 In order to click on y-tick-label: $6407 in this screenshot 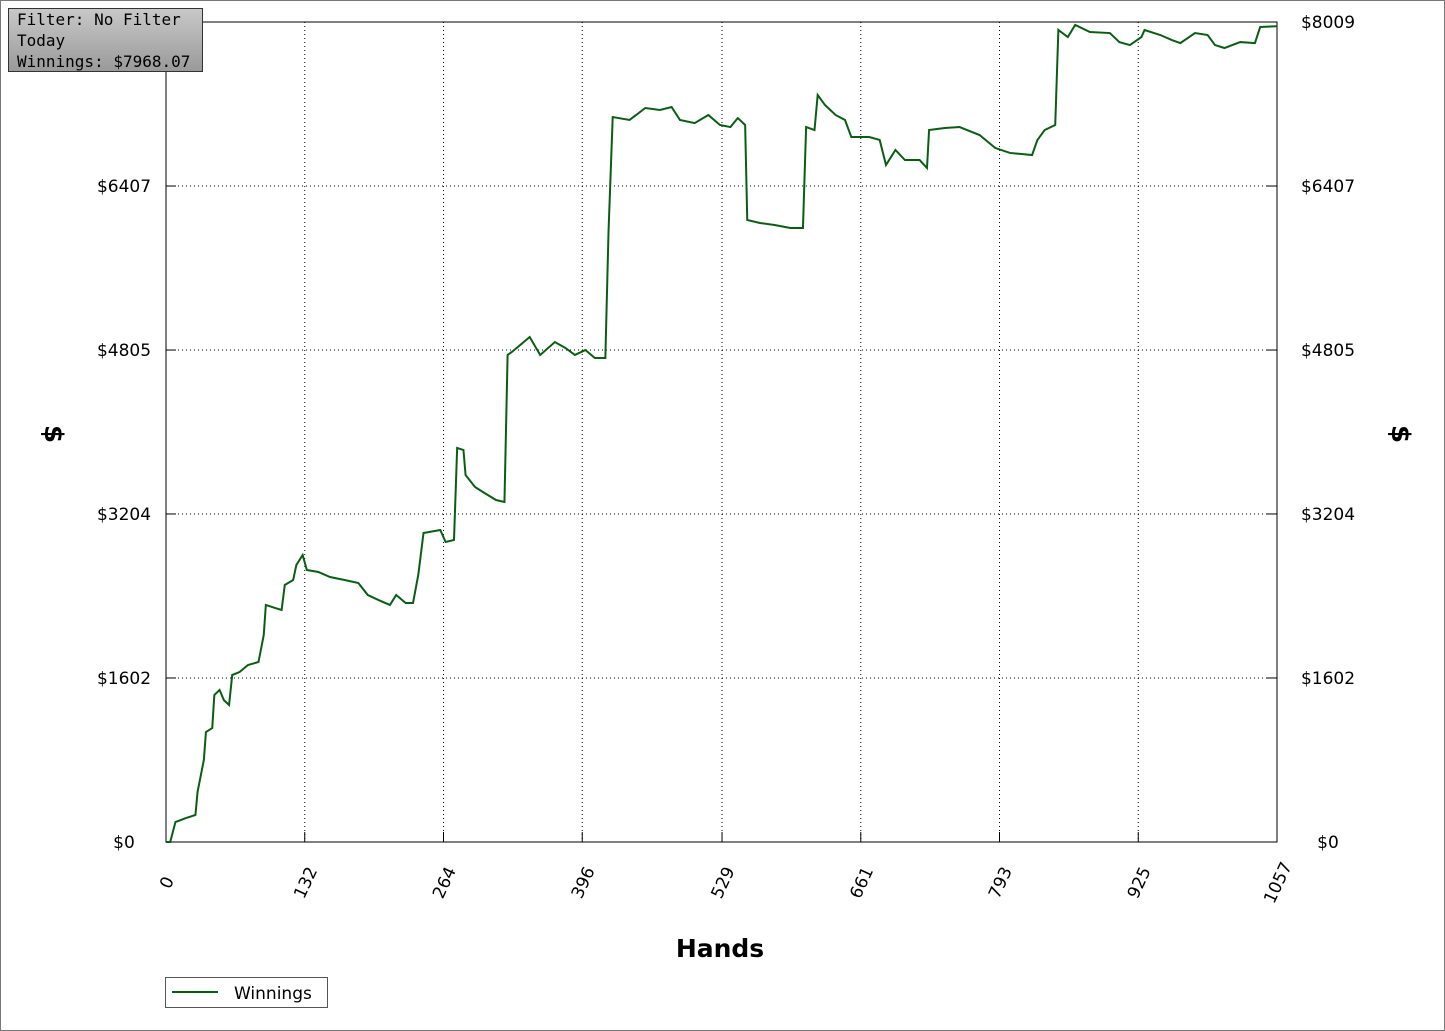, I will do `click(124, 187)`.